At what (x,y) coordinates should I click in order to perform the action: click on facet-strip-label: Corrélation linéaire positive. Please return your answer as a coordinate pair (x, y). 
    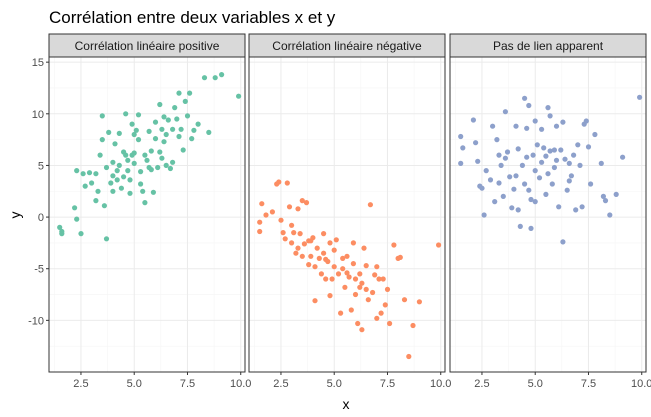
    Looking at the image, I should click on (147, 46).